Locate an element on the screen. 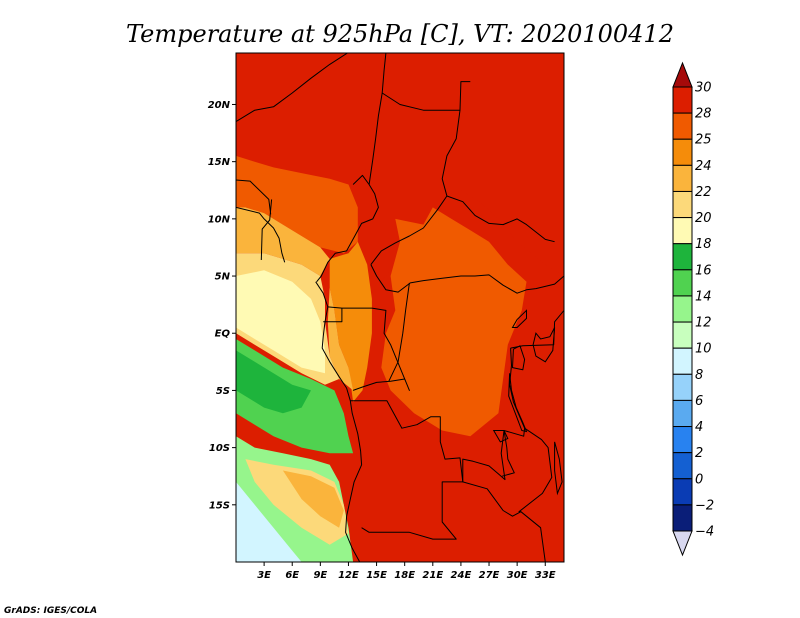  x-tick-label: 24E is located at coordinates (461, 575).